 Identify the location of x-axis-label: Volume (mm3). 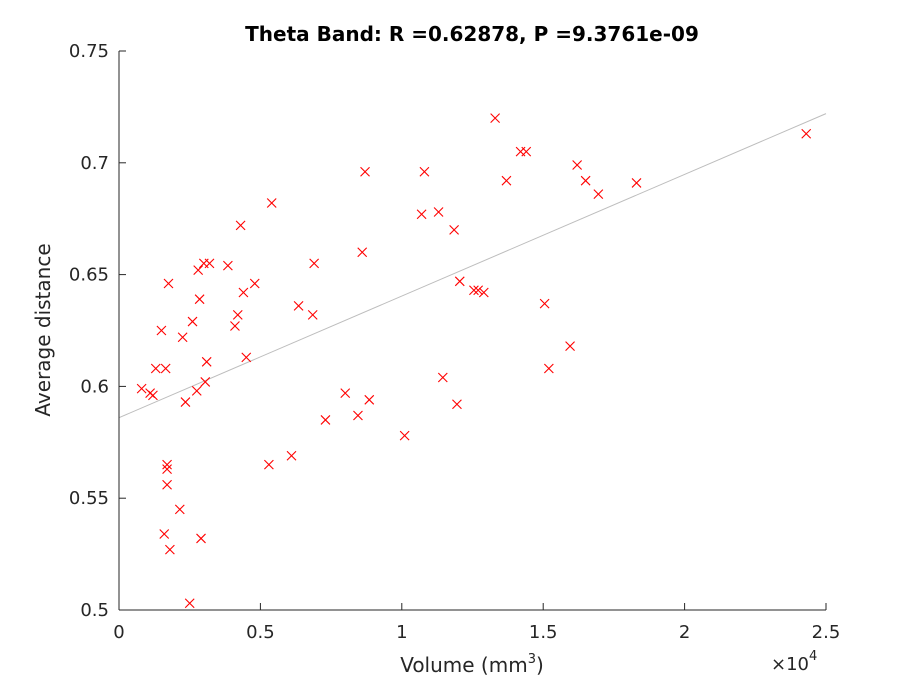
(472, 664).